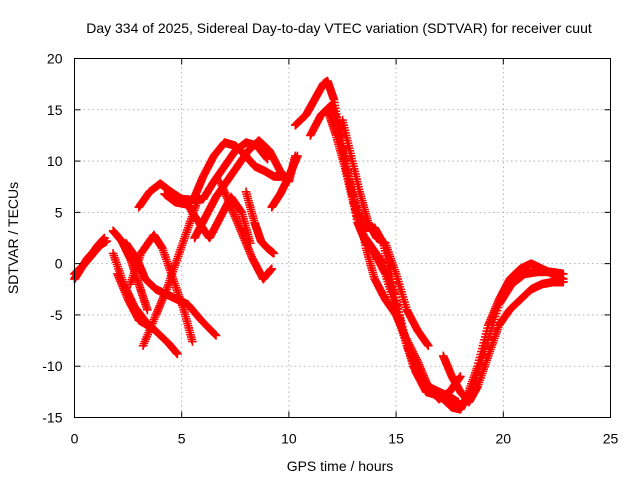 The image size is (640, 480). I want to click on series-prn-n, so click(260, 222).